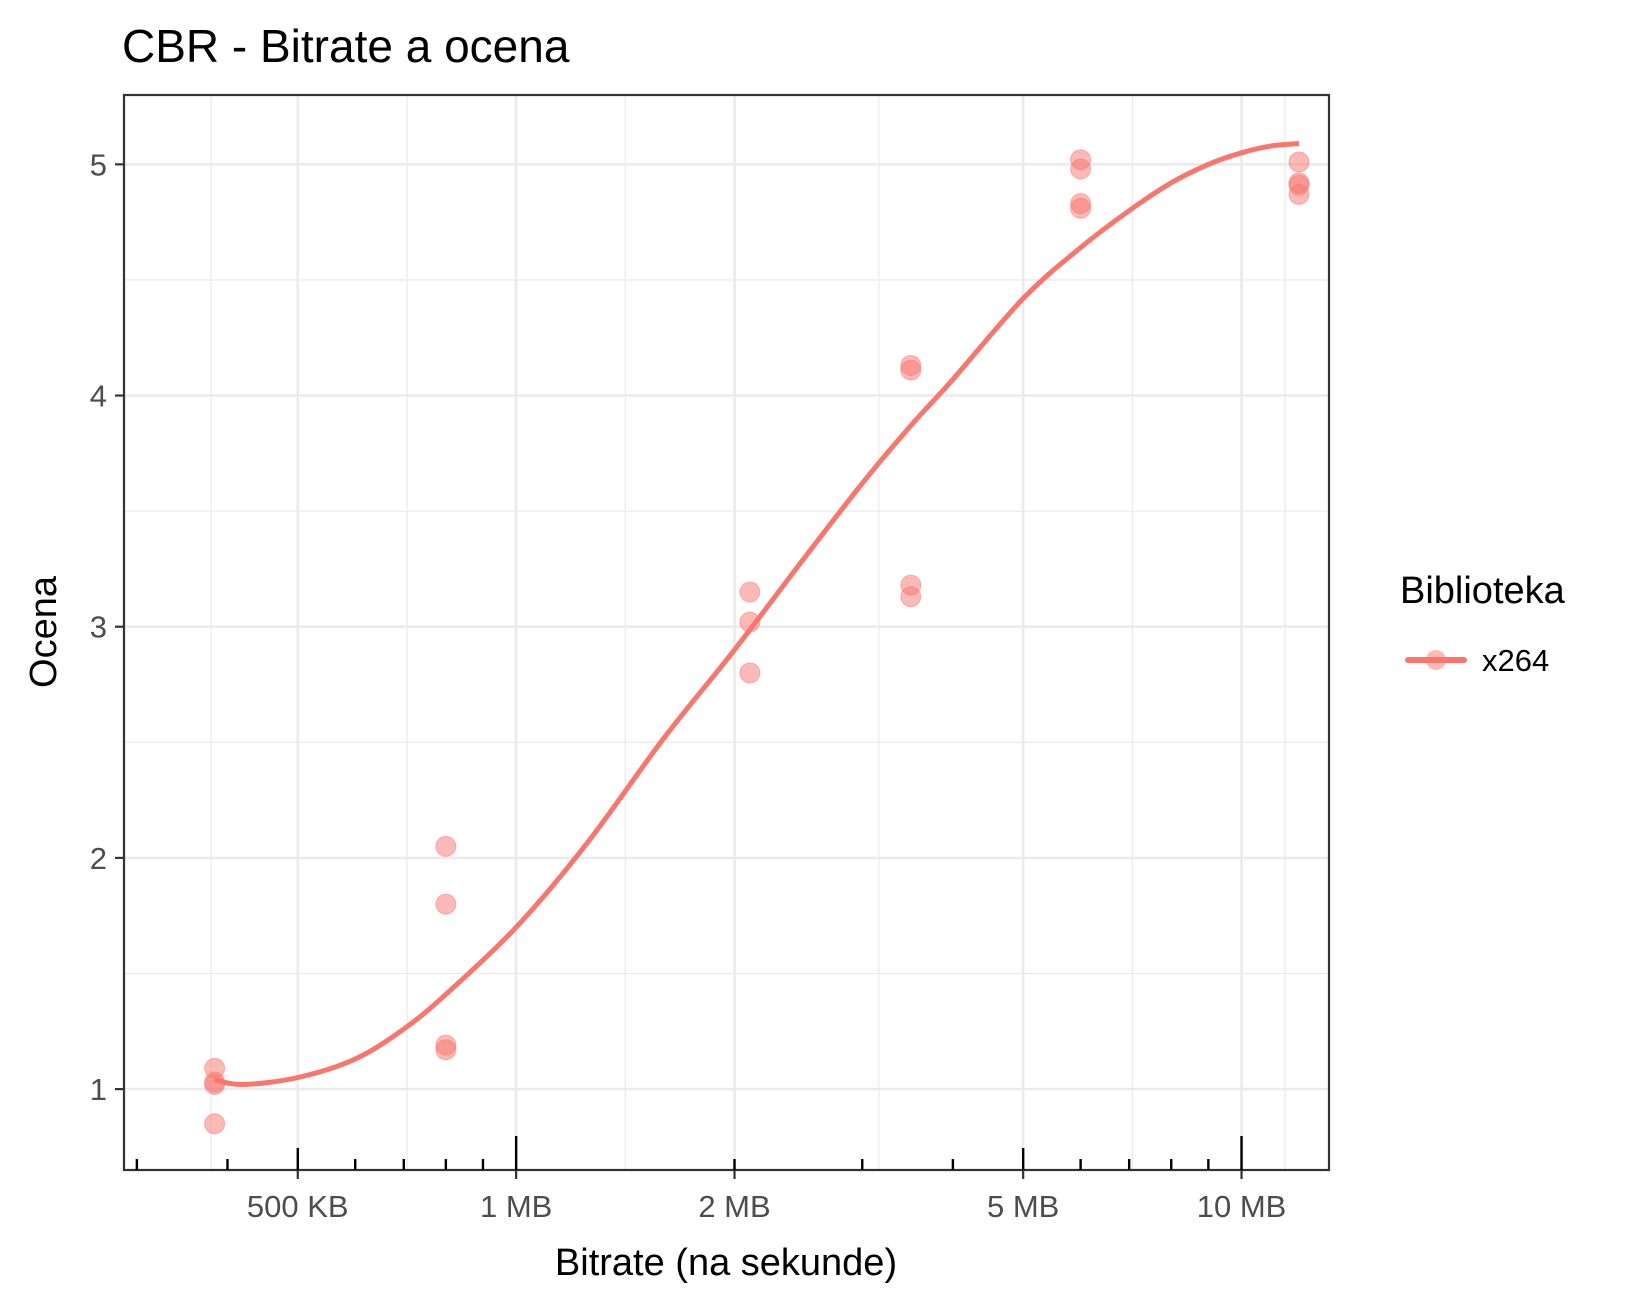 The height and width of the screenshot is (1303, 1640). Describe the element at coordinates (98, 396) in the screenshot. I see `y-tick-label: 4` at that location.